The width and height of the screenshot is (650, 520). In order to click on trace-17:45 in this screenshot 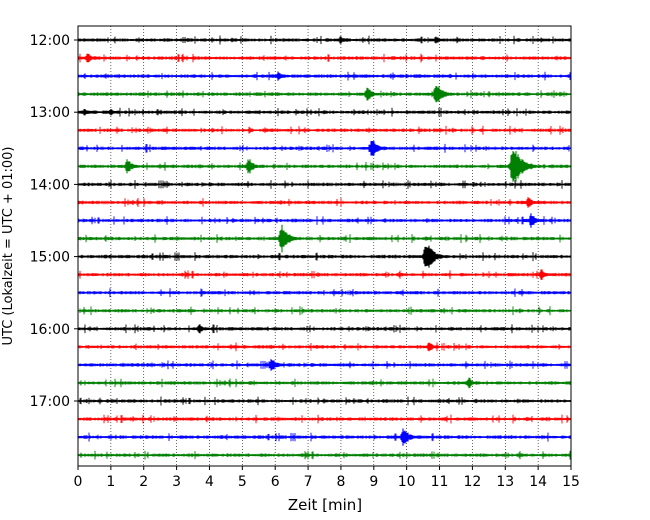, I will do `click(324, 455)`.